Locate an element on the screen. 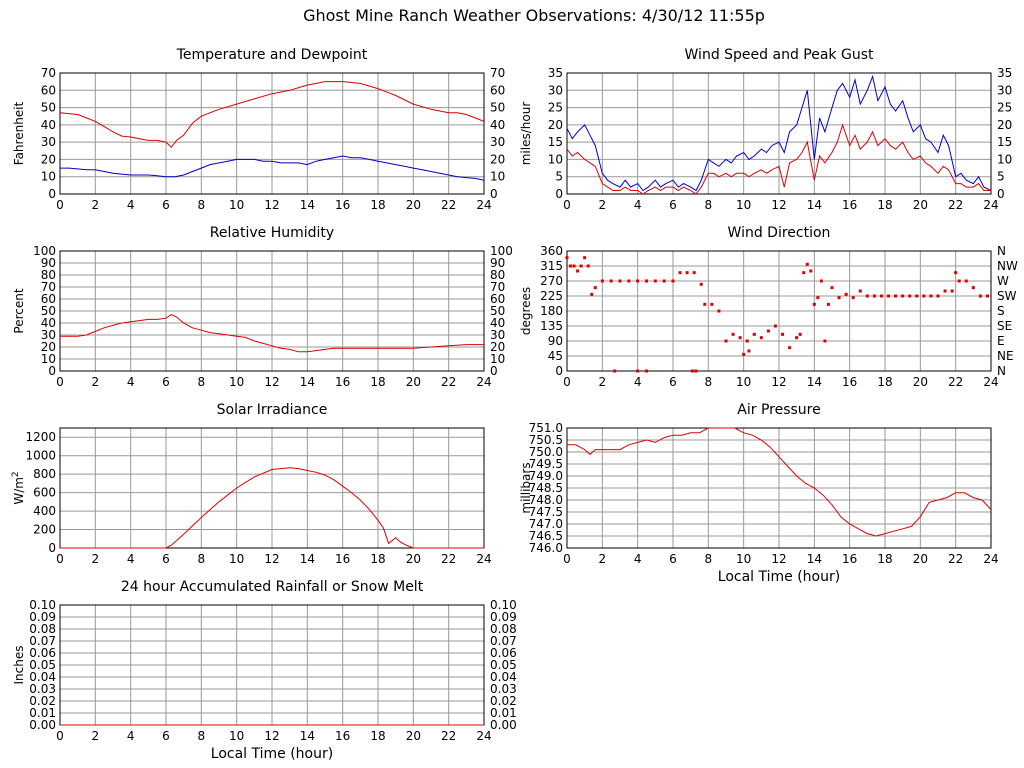  y-tick-label-right: 90 is located at coordinates (497, 263).